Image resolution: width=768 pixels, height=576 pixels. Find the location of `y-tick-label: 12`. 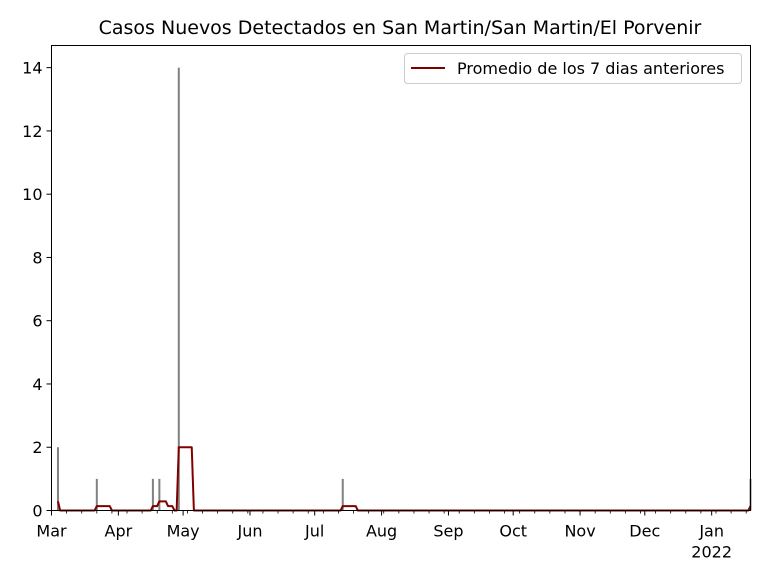

y-tick-label: 12 is located at coordinates (32, 131).